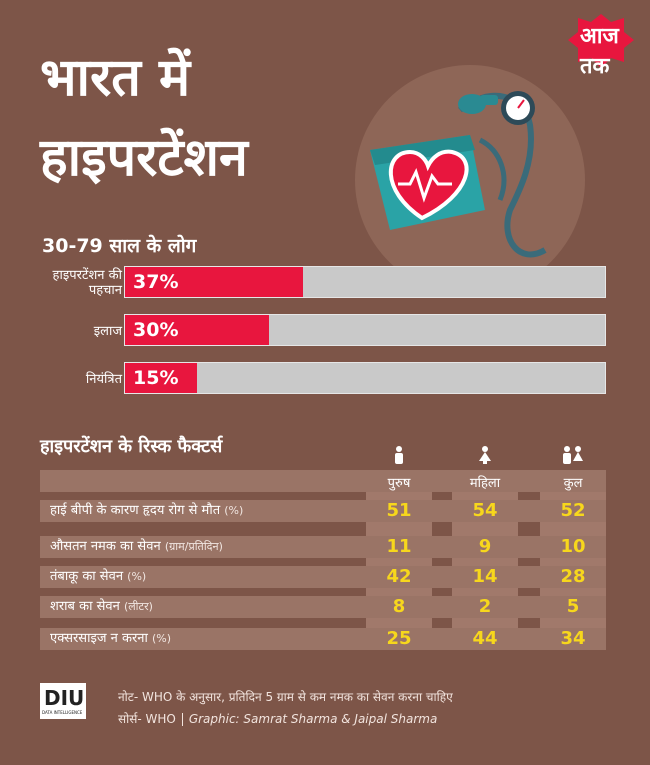 Image resolution: width=650 pixels, height=765 pixels. I want to click on row-label: औसतन नमक का सेवन (ग्राम/प्रतिदिन), so click(136, 547).